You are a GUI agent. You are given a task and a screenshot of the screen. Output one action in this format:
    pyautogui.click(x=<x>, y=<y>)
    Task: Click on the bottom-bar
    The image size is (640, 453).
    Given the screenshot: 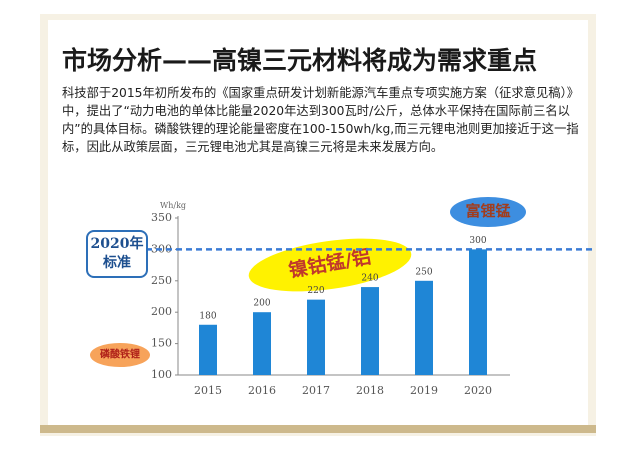 What is the action you would take?
    pyautogui.click(x=318, y=429)
    